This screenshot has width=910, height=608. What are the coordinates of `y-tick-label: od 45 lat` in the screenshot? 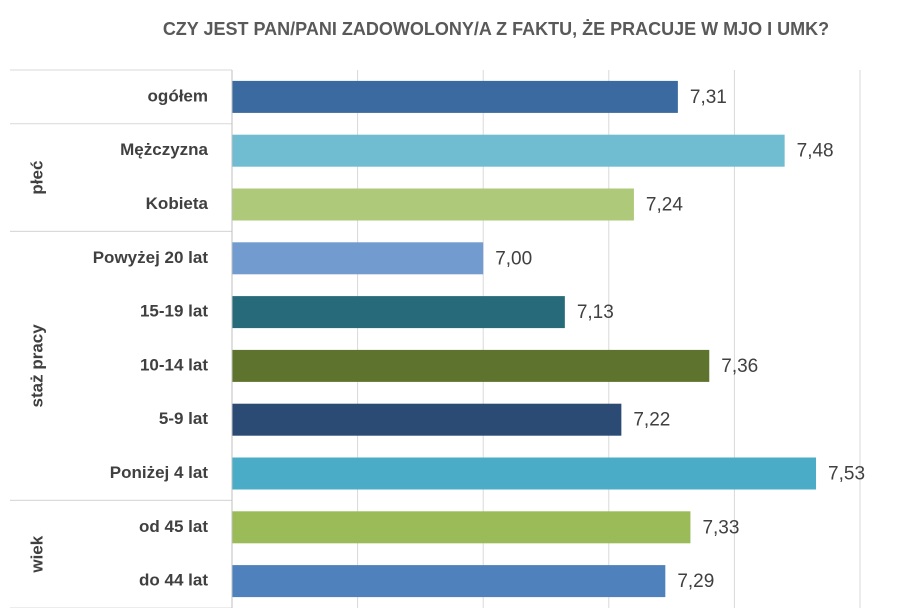 It's located at (173, 526).